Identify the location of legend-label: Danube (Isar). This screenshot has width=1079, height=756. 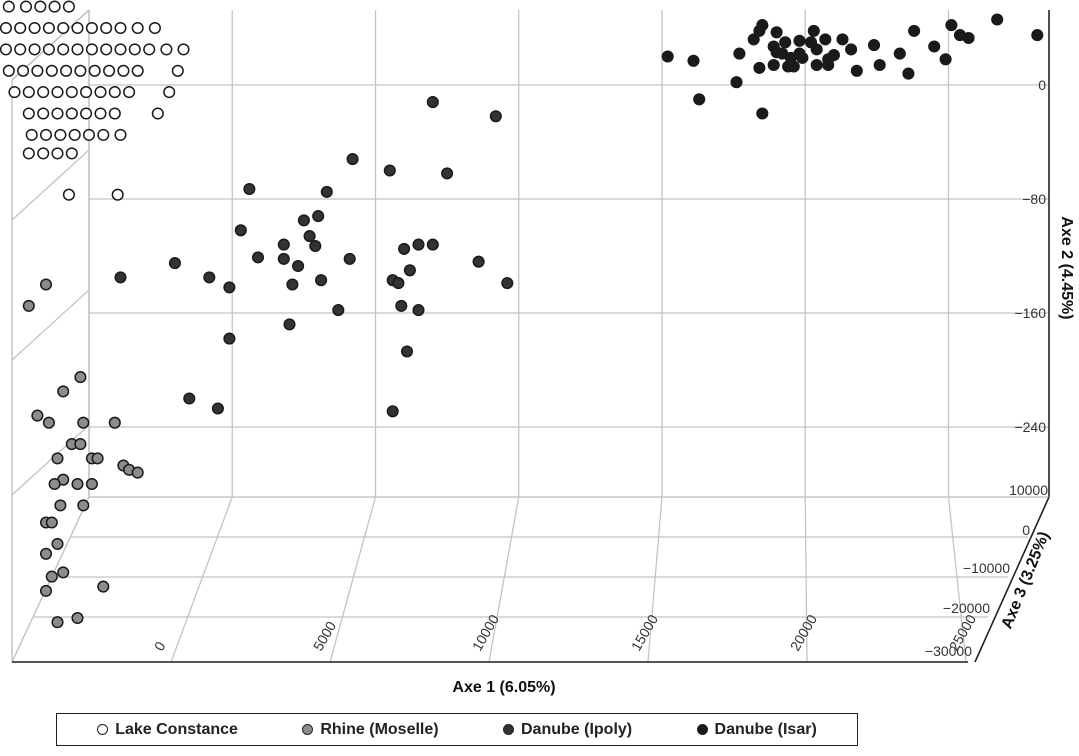
(765, 729).